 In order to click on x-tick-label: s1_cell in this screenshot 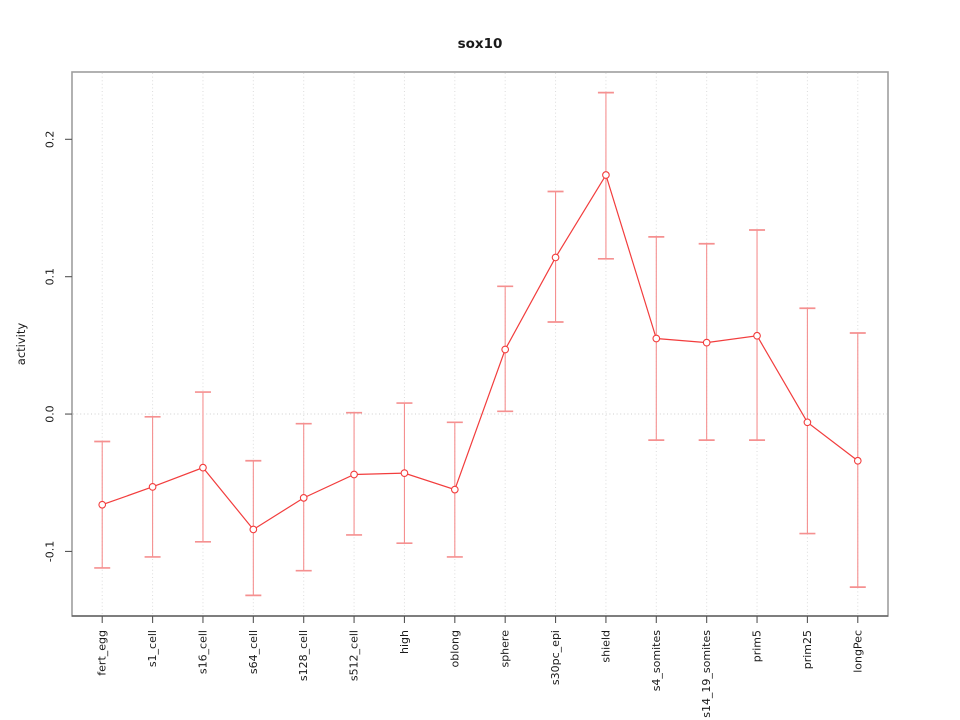, I will do `click(152, 648)`.